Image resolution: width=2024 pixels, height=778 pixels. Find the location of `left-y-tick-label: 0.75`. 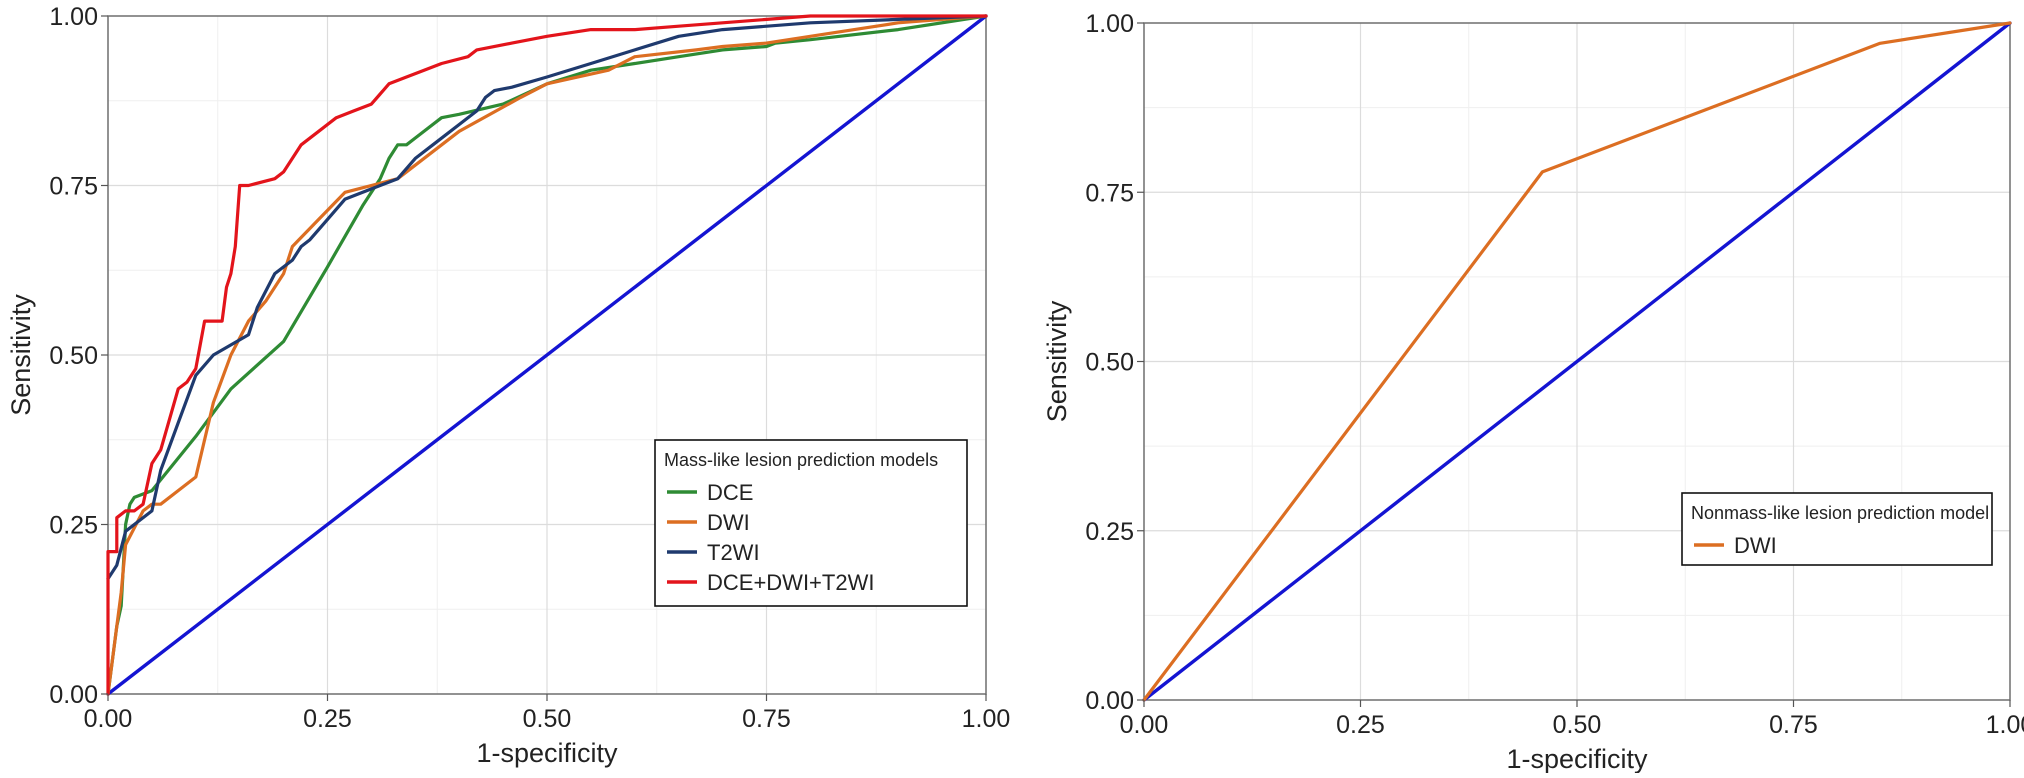

left-y-tick-label: 0.75 is located at coordinates (73, 187).